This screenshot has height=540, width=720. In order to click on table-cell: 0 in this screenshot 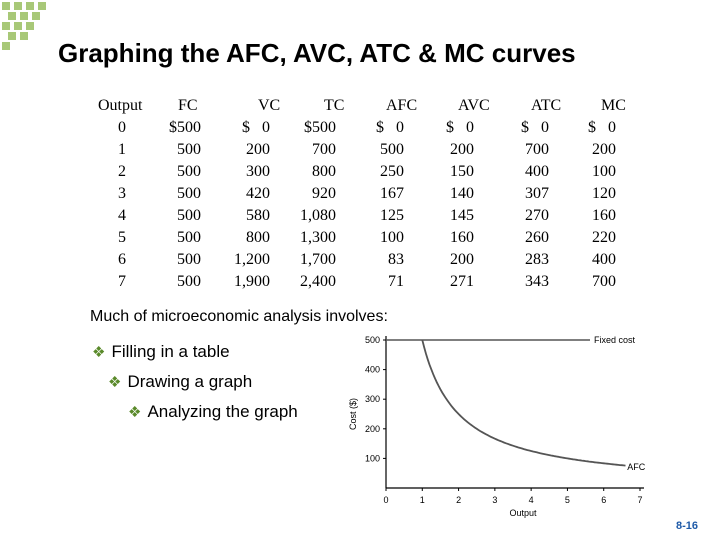, I will do `click(122, 127)`.